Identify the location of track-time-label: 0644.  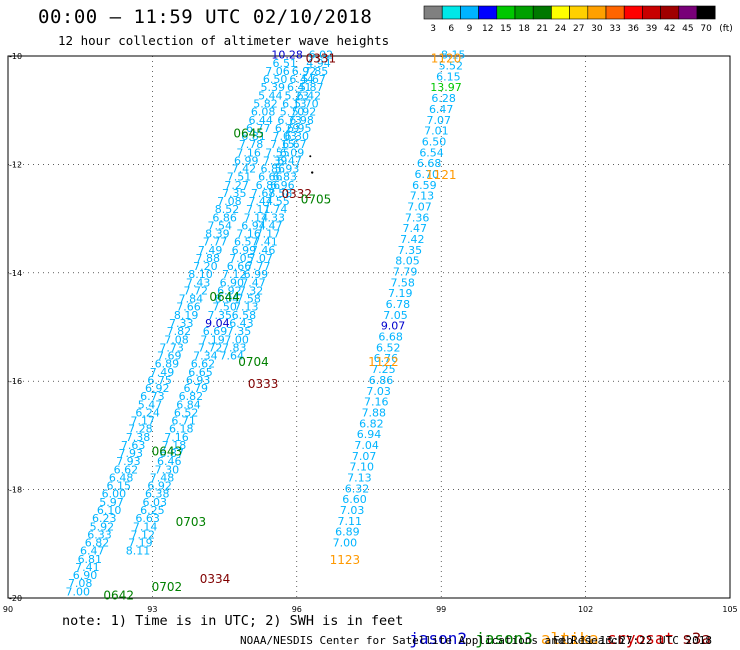
(224, 297).